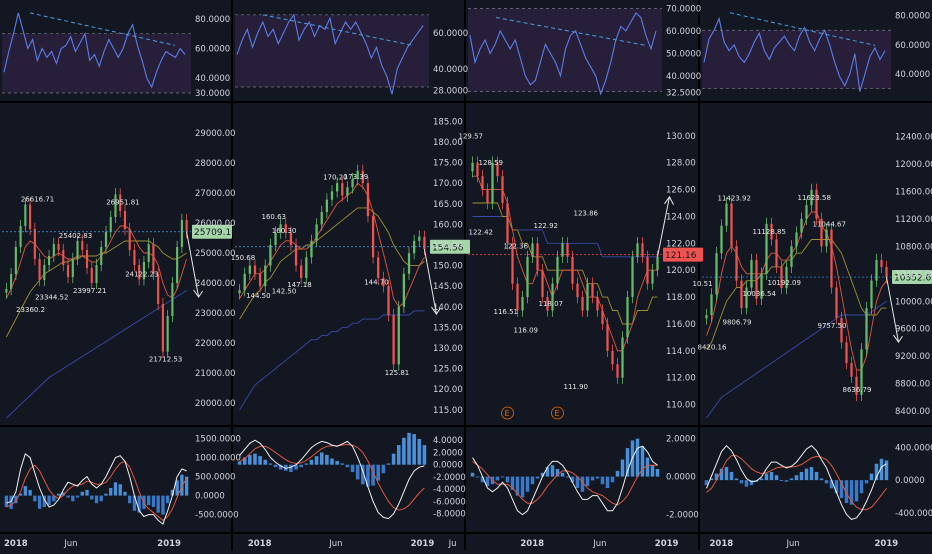 This screenshot has height=554, width=932. Describe the element at coordinates (737, 323) in the screenshot. I see `price-annotation: 9806.79` at that location.